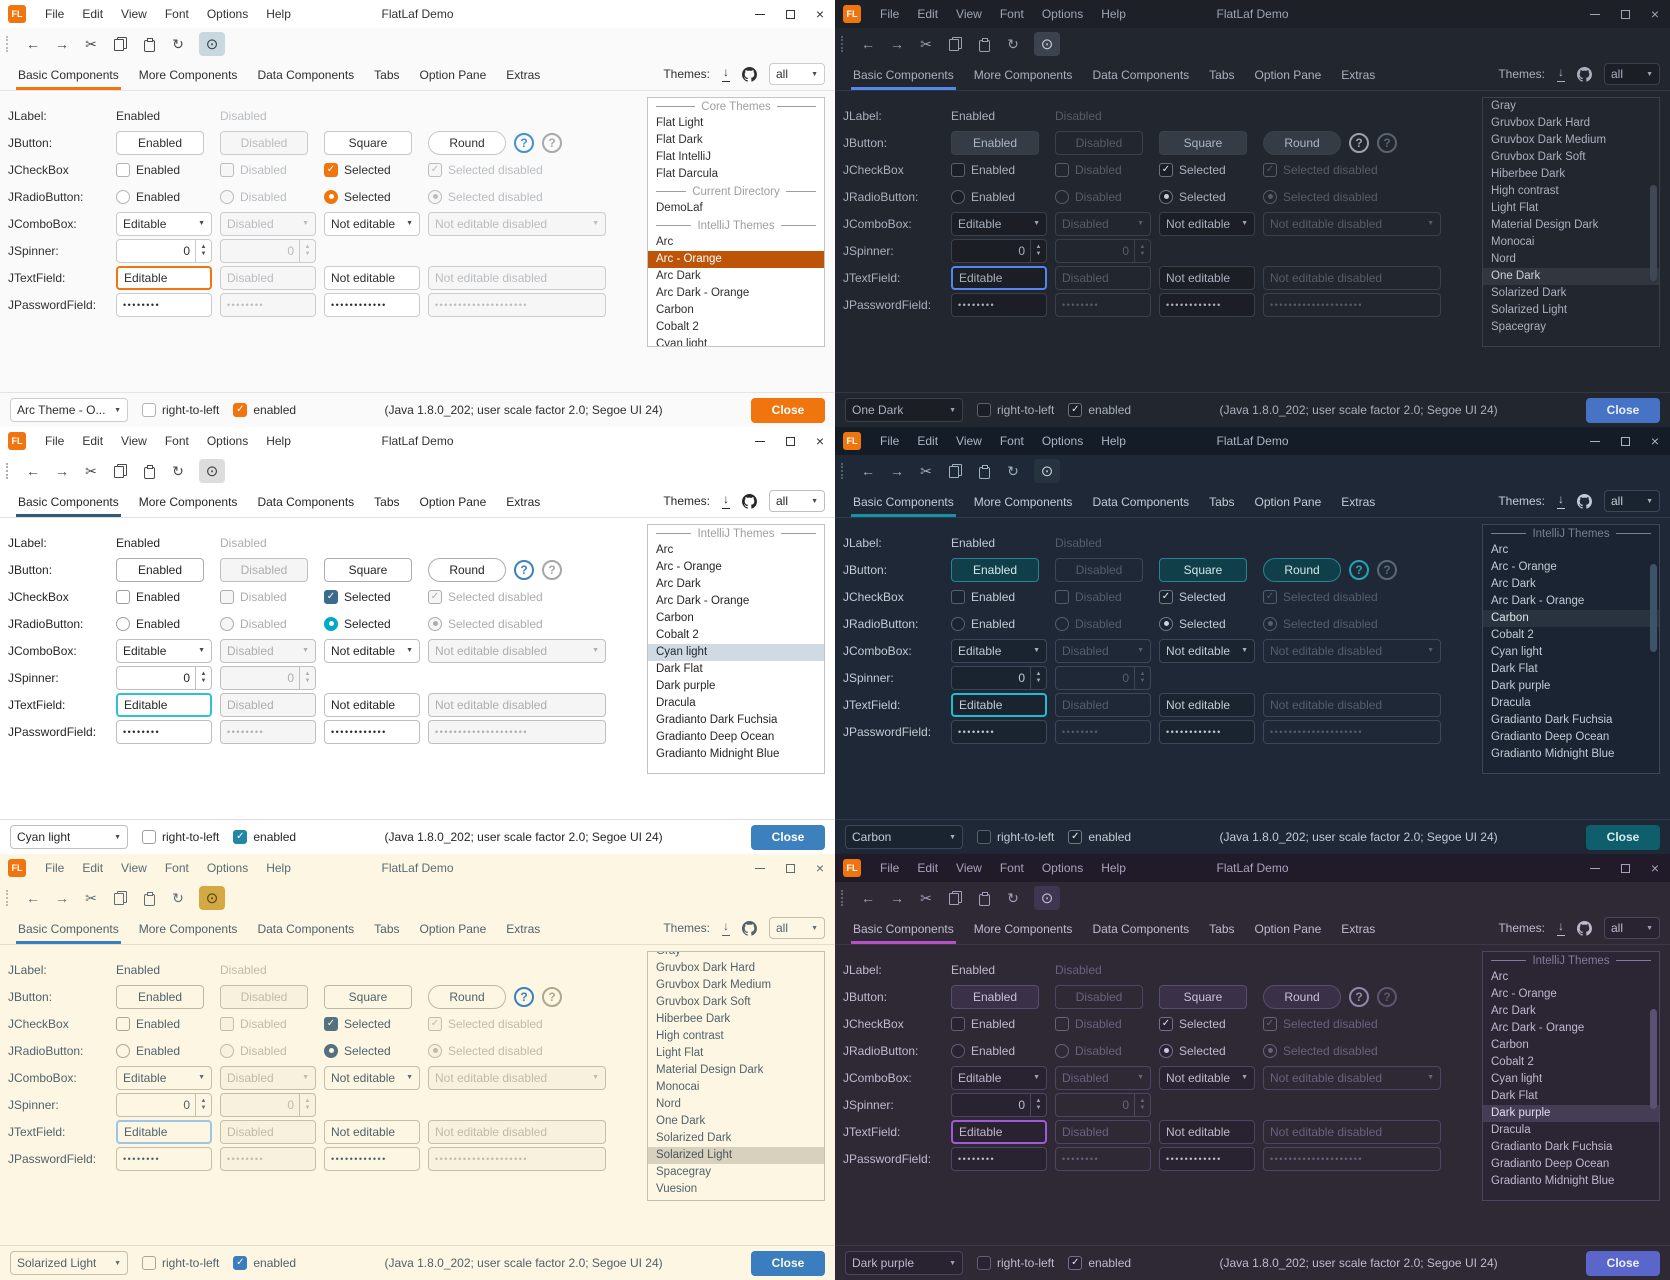 The height and width of the screenshot is (1280, 1670). Describe the element at coordinates (969, 868) in the screenshot. I see `menu-view: View` at that location.